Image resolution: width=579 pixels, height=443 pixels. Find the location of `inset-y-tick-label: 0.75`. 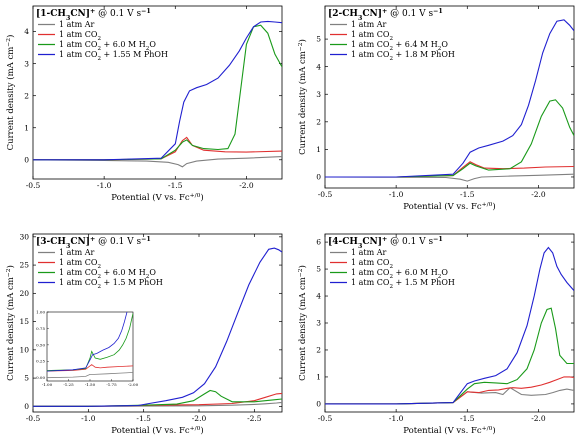

inset-y-tick-label: 0.75 is located at coordinates (40, 328).